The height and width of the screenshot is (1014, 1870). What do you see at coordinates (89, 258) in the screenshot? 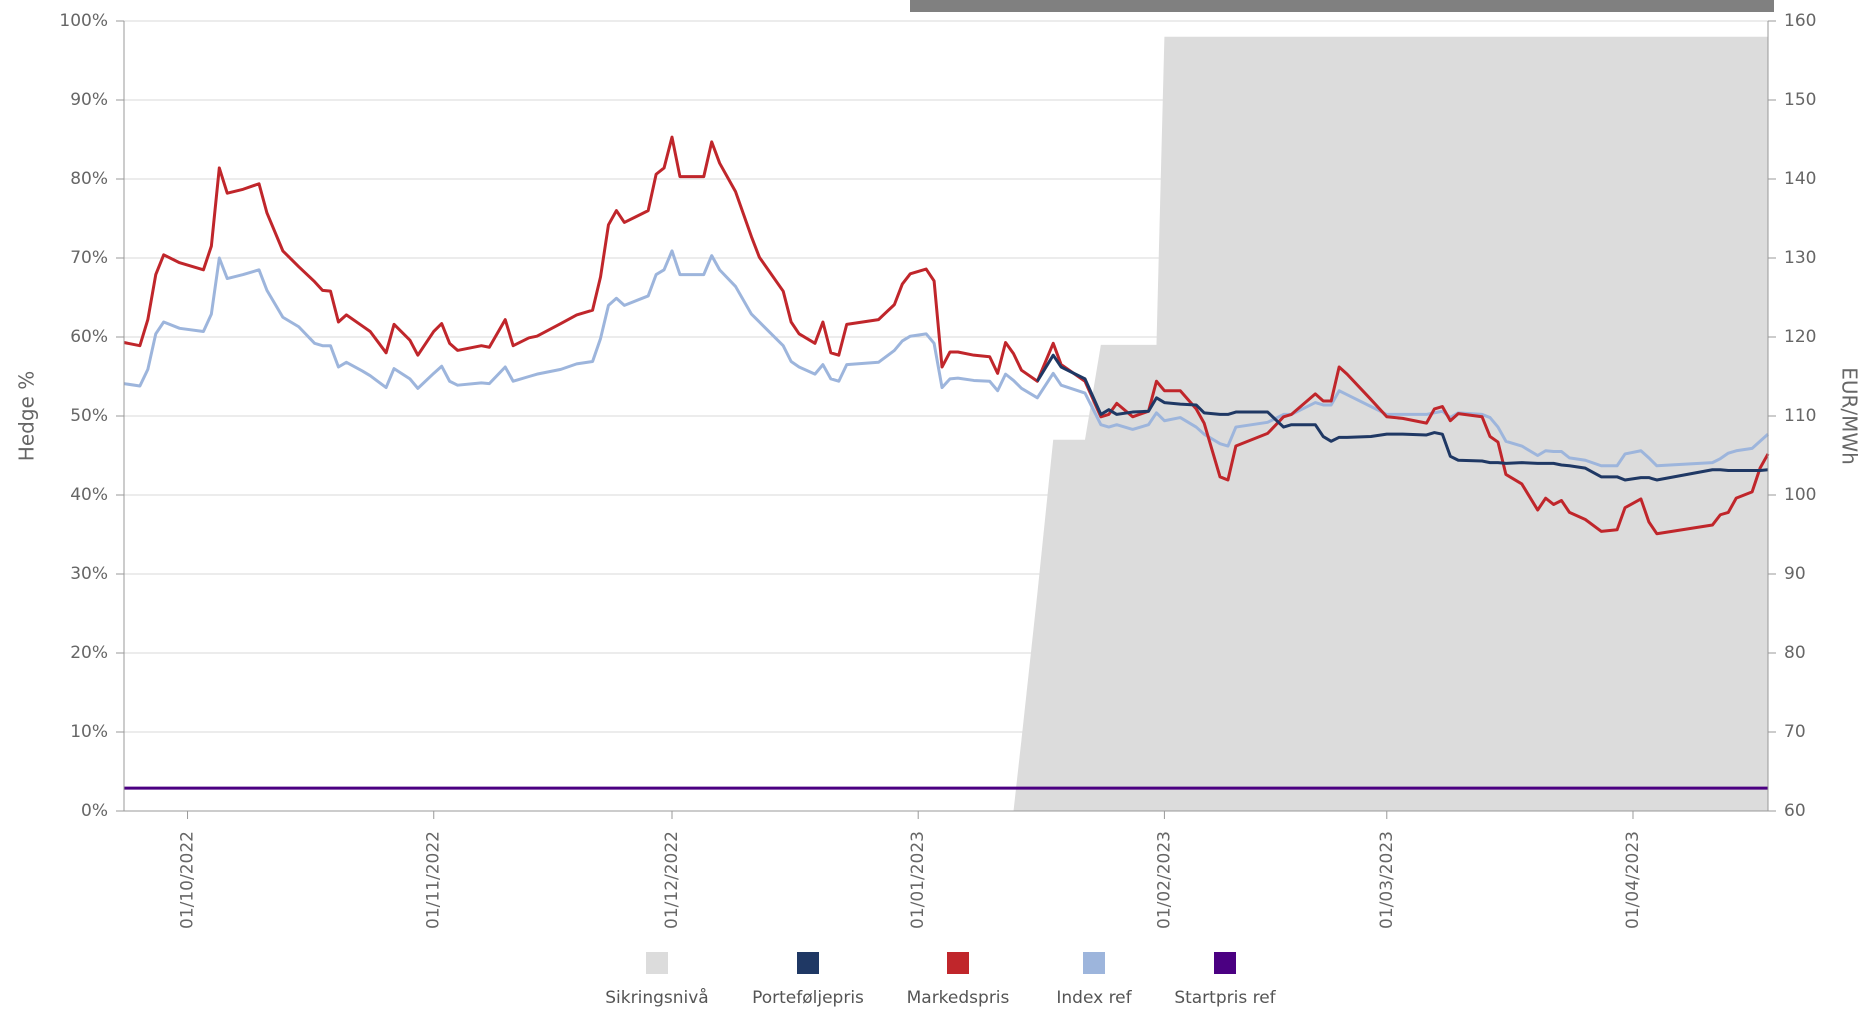
I see `y-tick-label: 70%` at bounding box center [89, 258].